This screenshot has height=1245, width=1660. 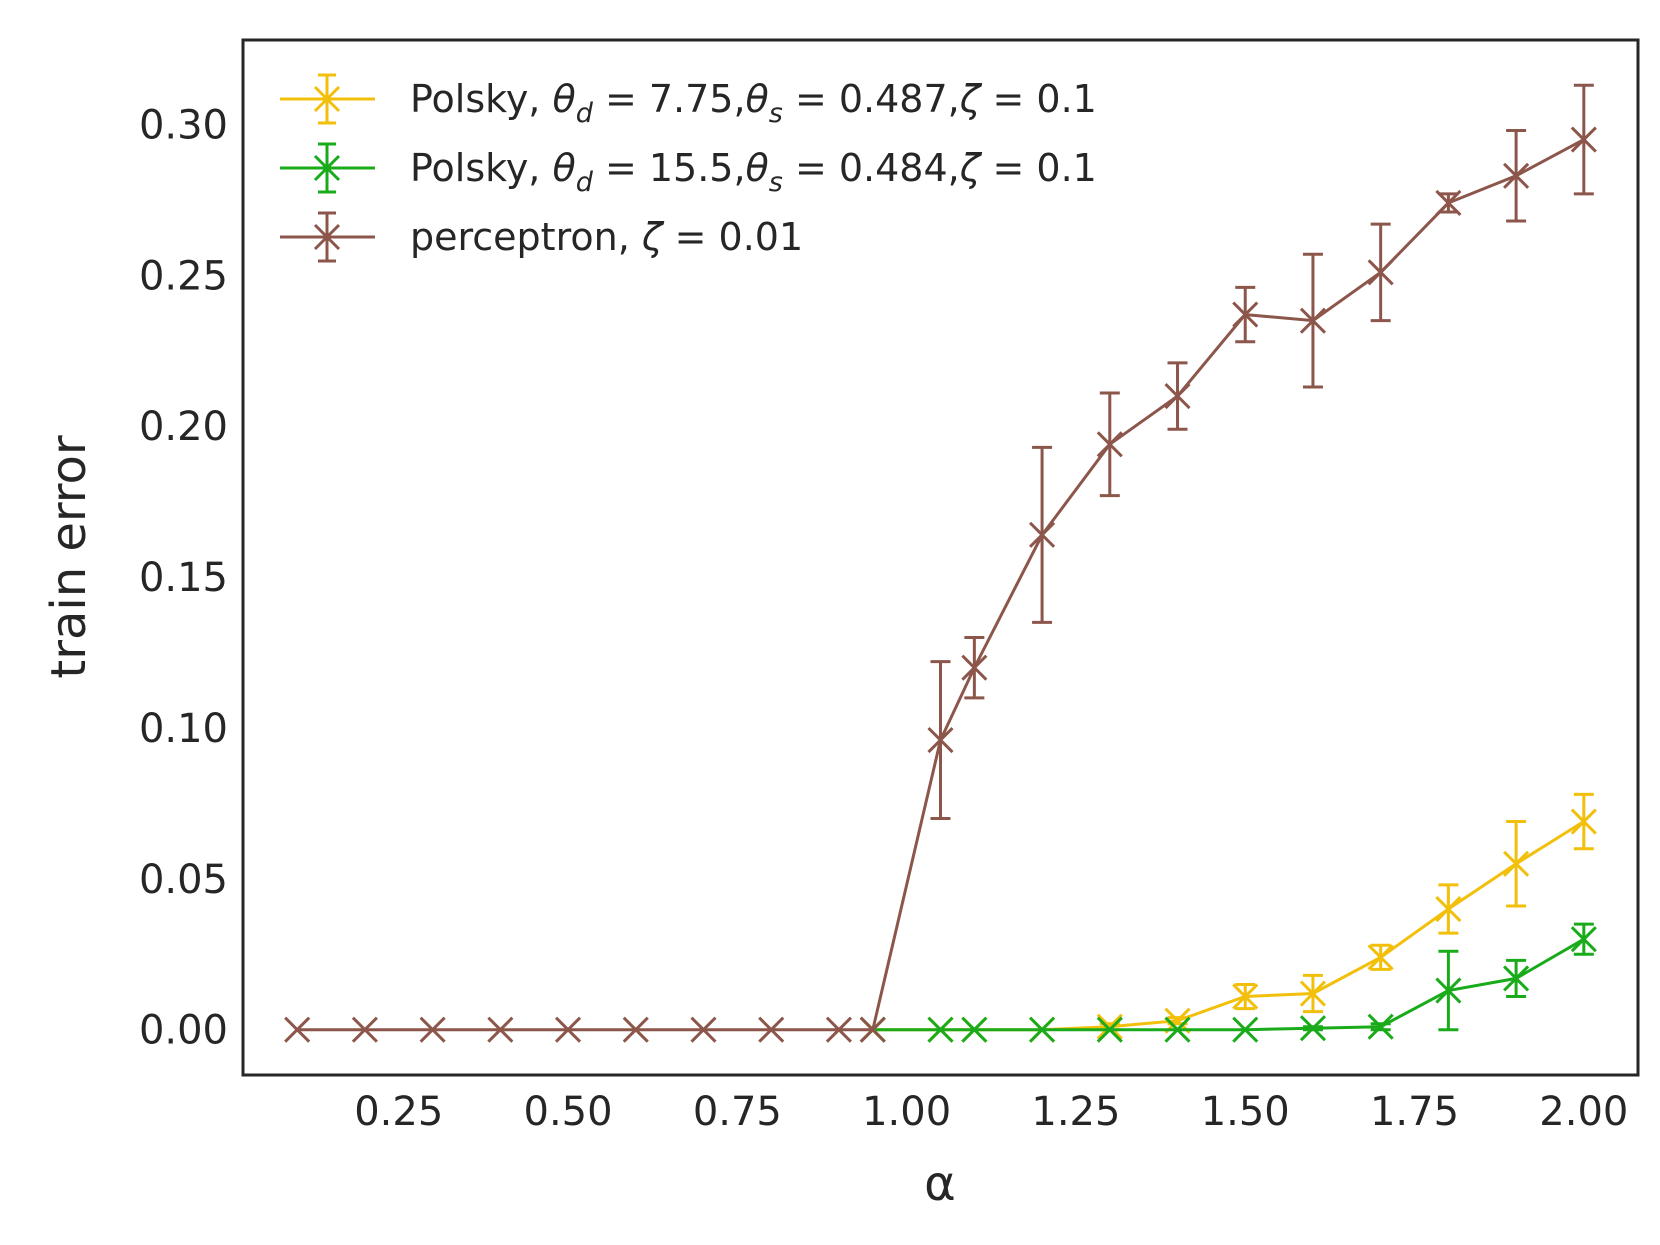 What do you see at coordinates (183, 729) in the screenshot?
I see `y-tick-label: 0.10` at bounding box center [183, 729].